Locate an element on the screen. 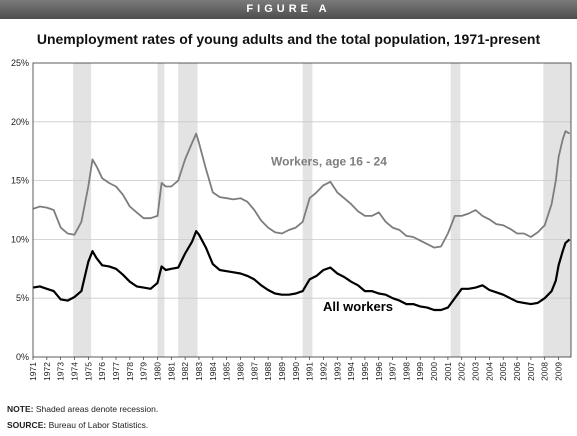 Image resolution: width=577 pixels, height=436 pixels. y-tick-label: 15% is located at coordinates (20, 181).